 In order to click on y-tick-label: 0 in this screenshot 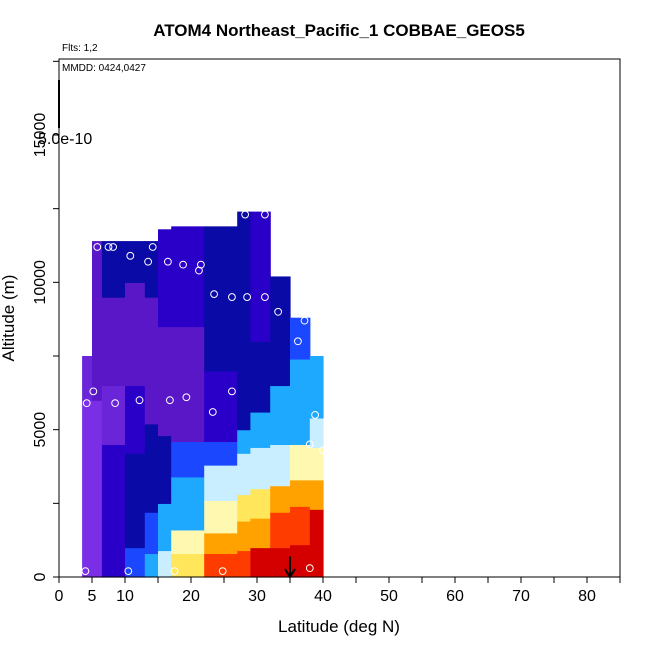, I will do `click(40, 576)`.